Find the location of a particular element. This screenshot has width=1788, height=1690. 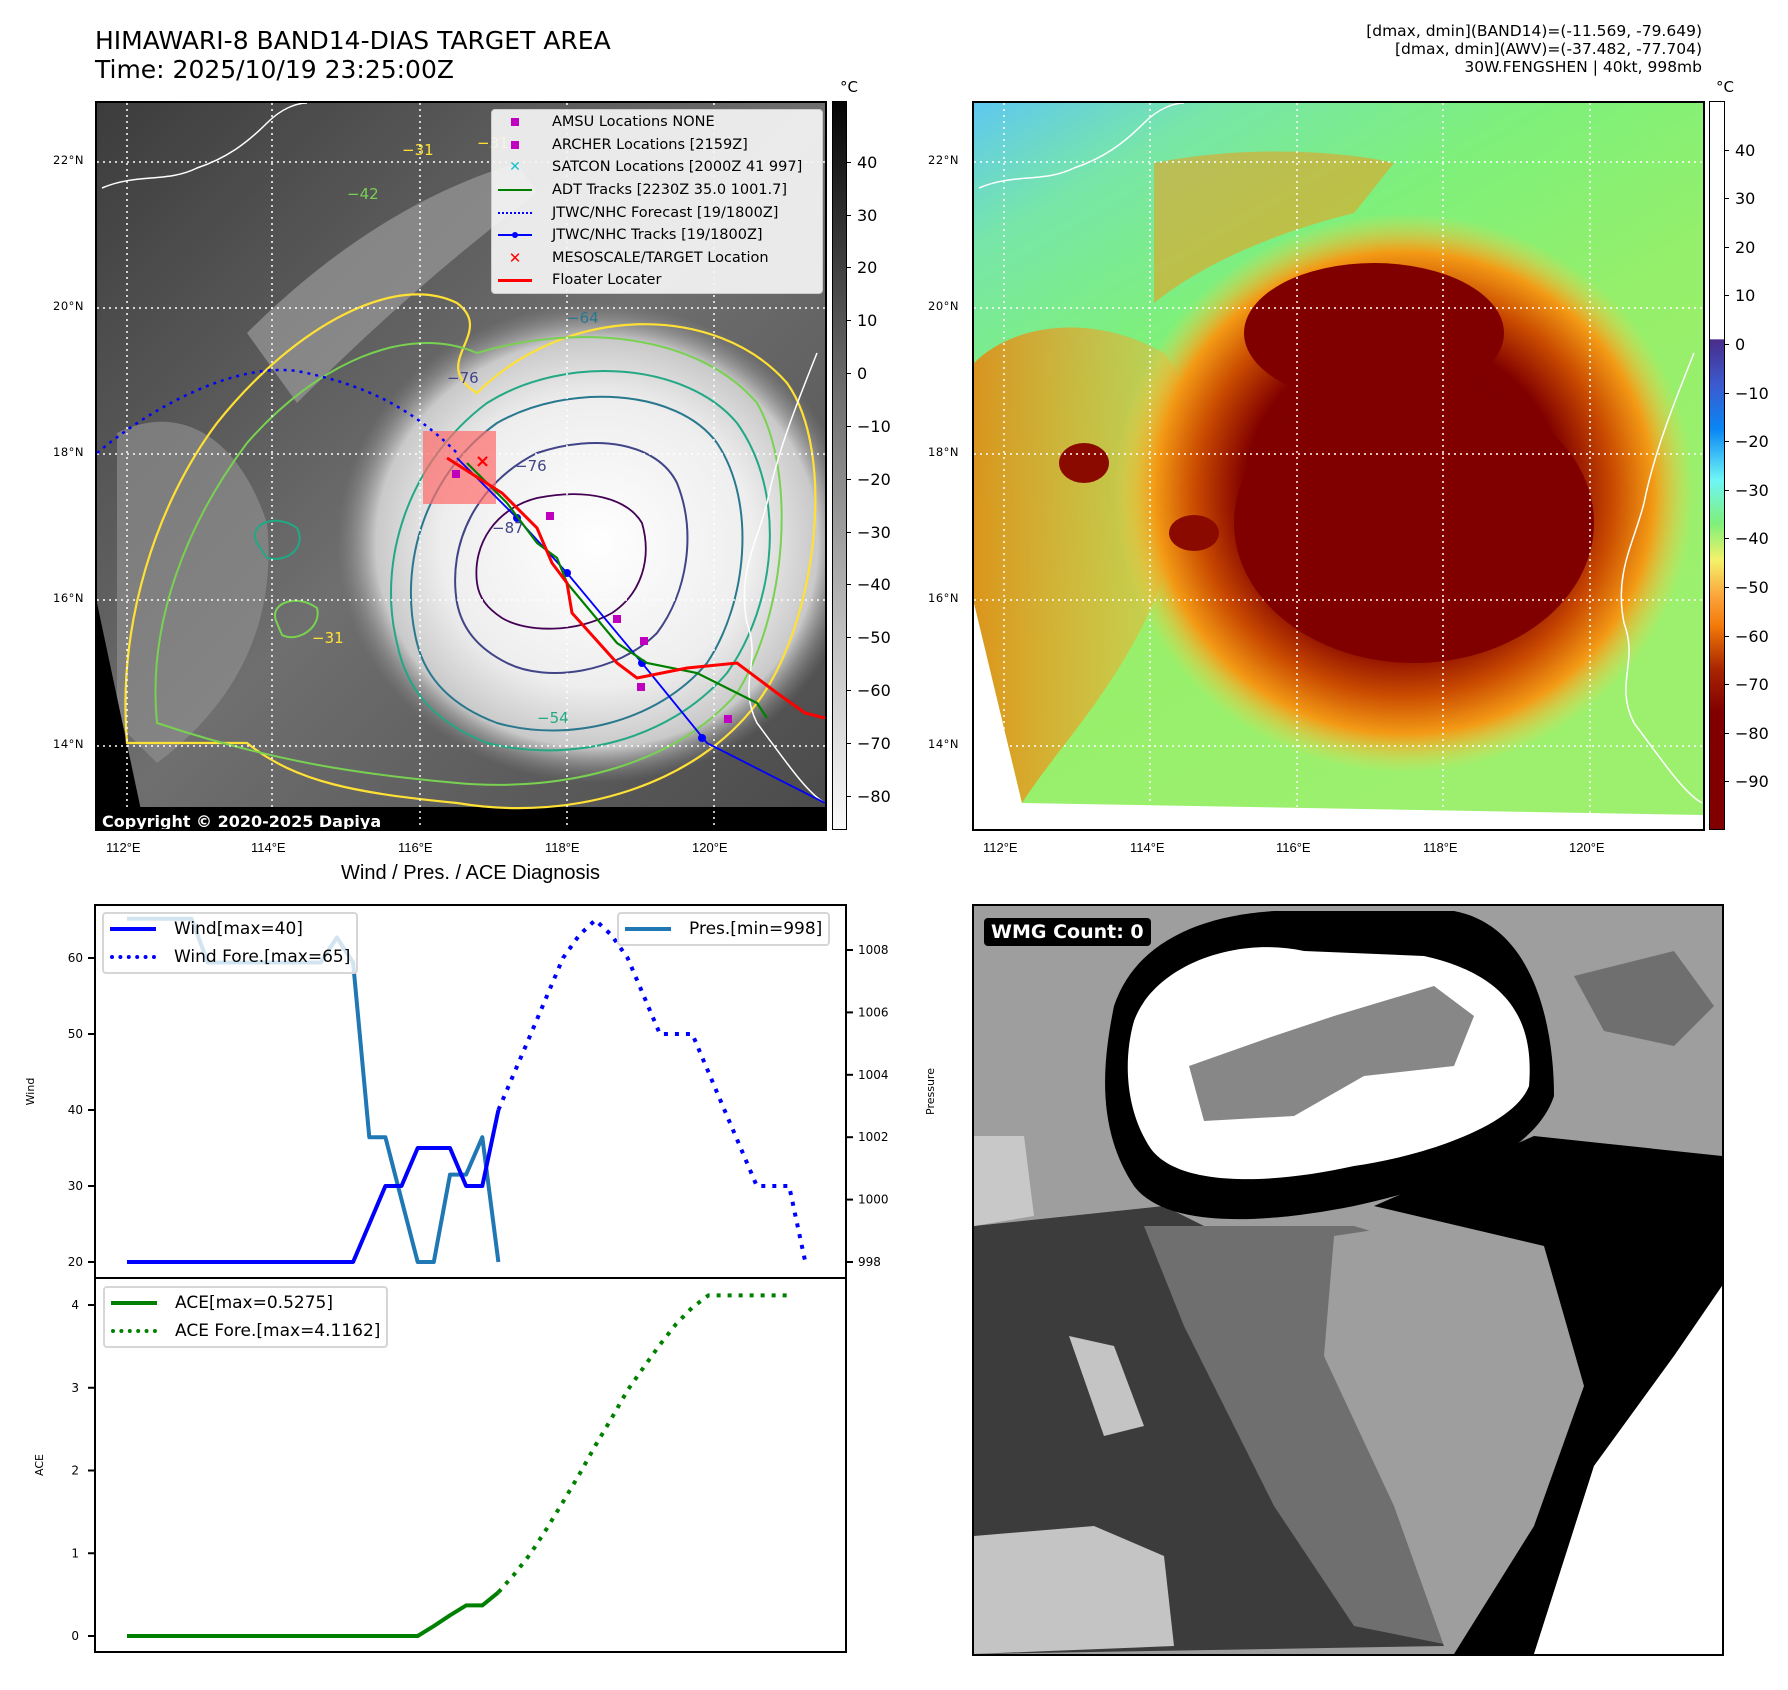

diagnosis-title: Wind / Pres. / ACE Diagnosis is located at coordinates (470, 873).